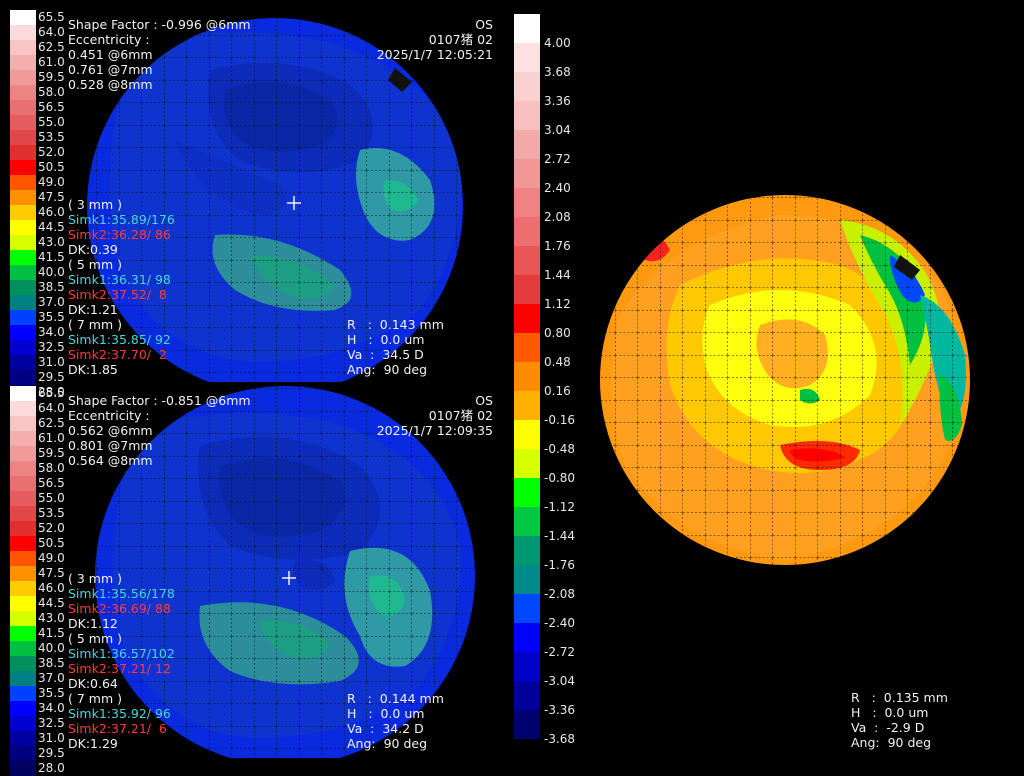  What do you see at coordinates (51, 92) in the screenshot?
I see `scale-label: 58.0` at bounding box center [51, 92].